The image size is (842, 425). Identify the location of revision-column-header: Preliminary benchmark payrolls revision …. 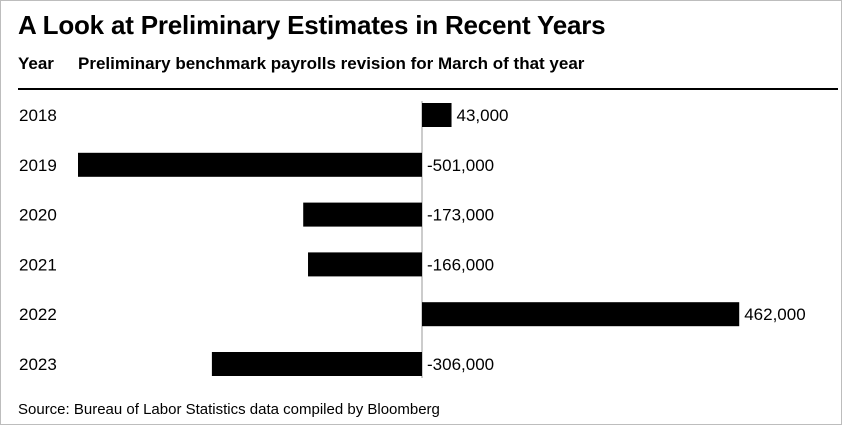
(331, 63).